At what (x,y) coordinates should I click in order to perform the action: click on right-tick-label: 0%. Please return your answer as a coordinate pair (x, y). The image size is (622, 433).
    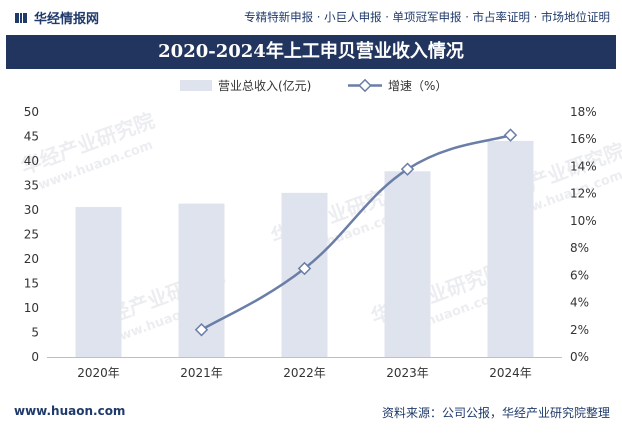
    Looking at the image, I should click on (579, 357).